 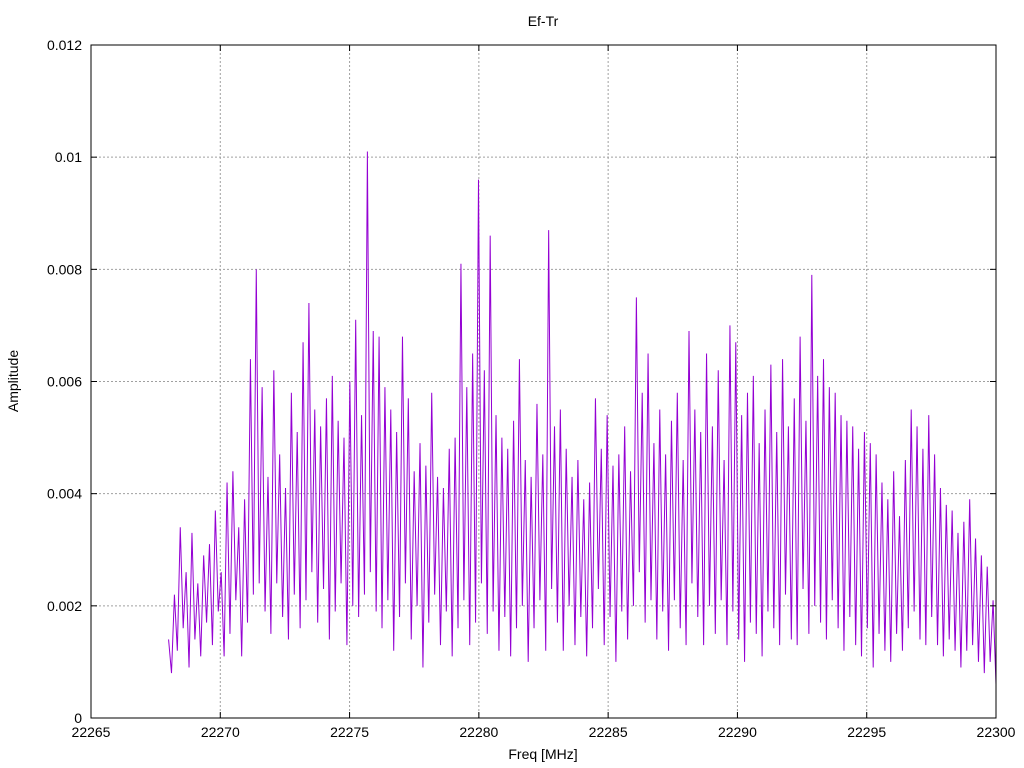 I want to click on x-axis-label: Freq [MHz], so click(x=542, y=754).